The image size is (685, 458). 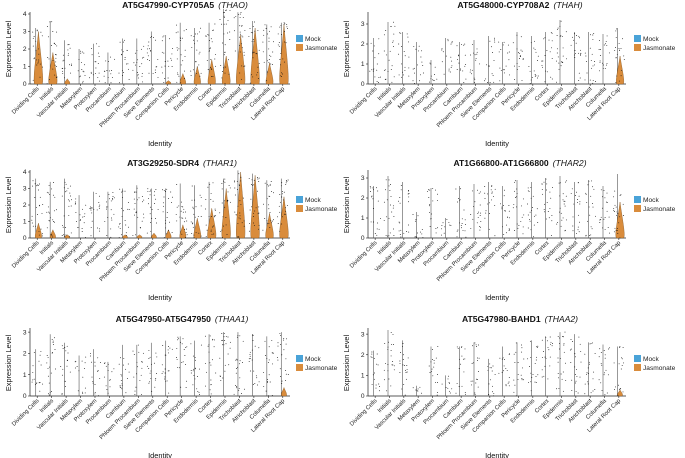 I want to click on y-tick-label: 1, so click(x=363, y=64).